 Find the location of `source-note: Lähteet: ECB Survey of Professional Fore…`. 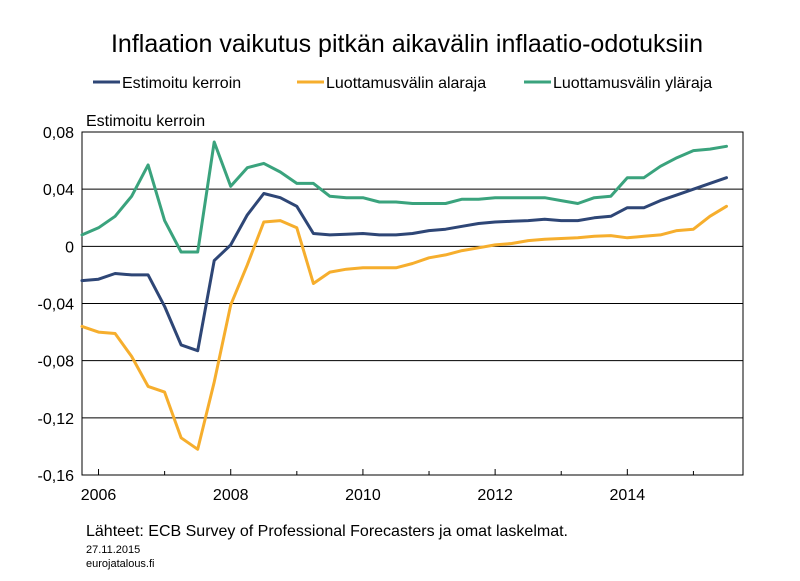

source-note: Lähteet: ECB Survey of Professional Fore… is located at coordinates (327, 531).